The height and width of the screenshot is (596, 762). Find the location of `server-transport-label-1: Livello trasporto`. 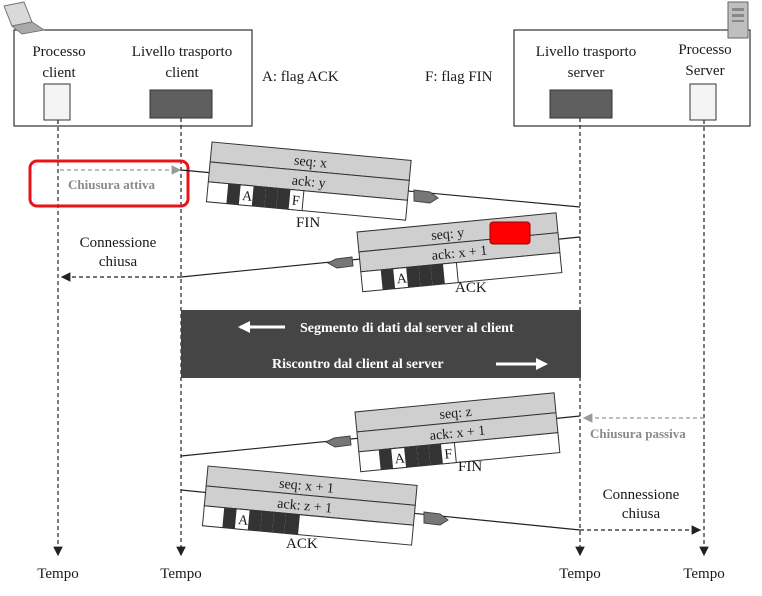

server-transport-label-1: Livello trasporto is located at coordinates (586, 52).